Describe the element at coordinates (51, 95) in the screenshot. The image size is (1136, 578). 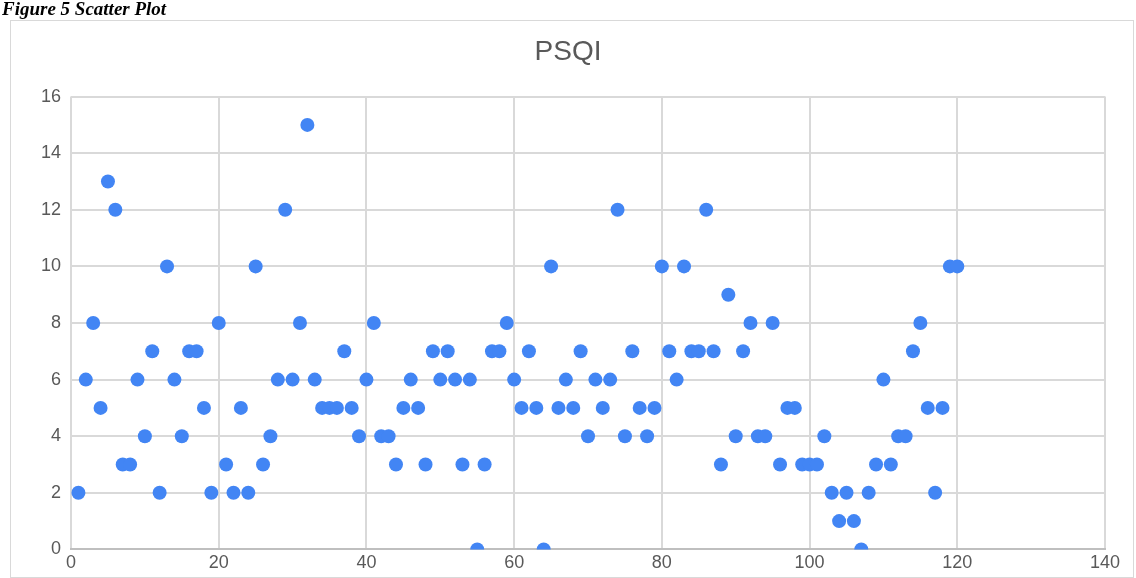
I see `y-tick-label: 16` at that location.